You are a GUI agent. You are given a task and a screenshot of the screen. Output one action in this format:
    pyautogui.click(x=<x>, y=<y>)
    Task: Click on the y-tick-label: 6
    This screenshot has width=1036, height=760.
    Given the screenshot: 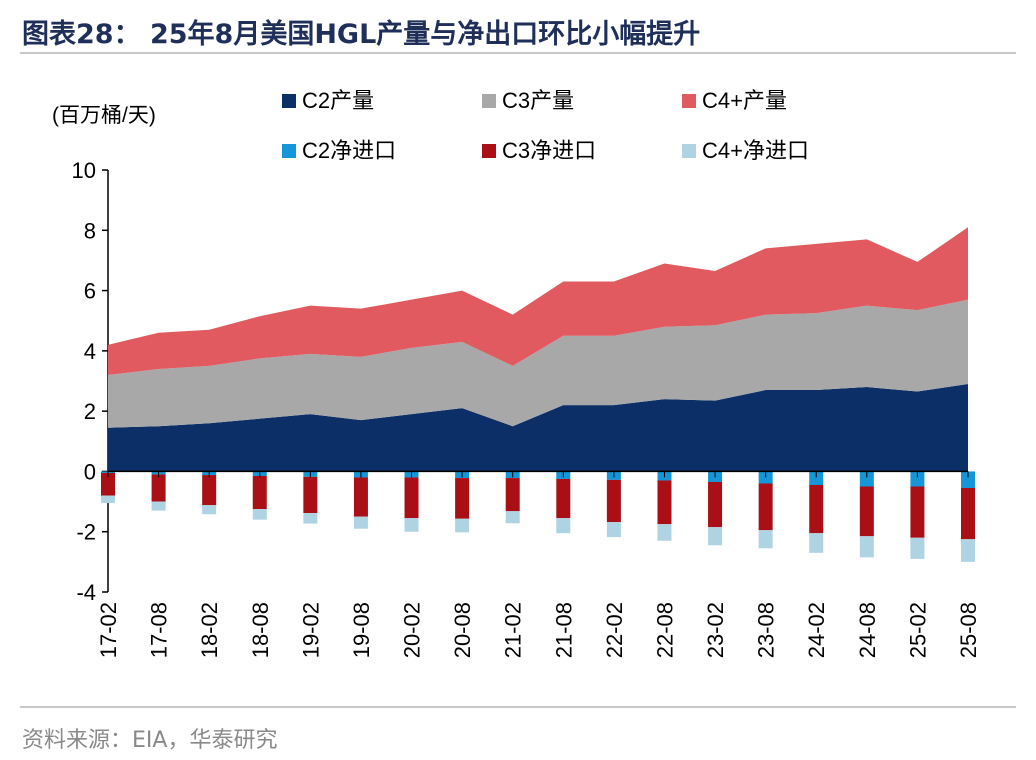 What is the action you would take?
    pyautogui.click(x=90, y=291)
    